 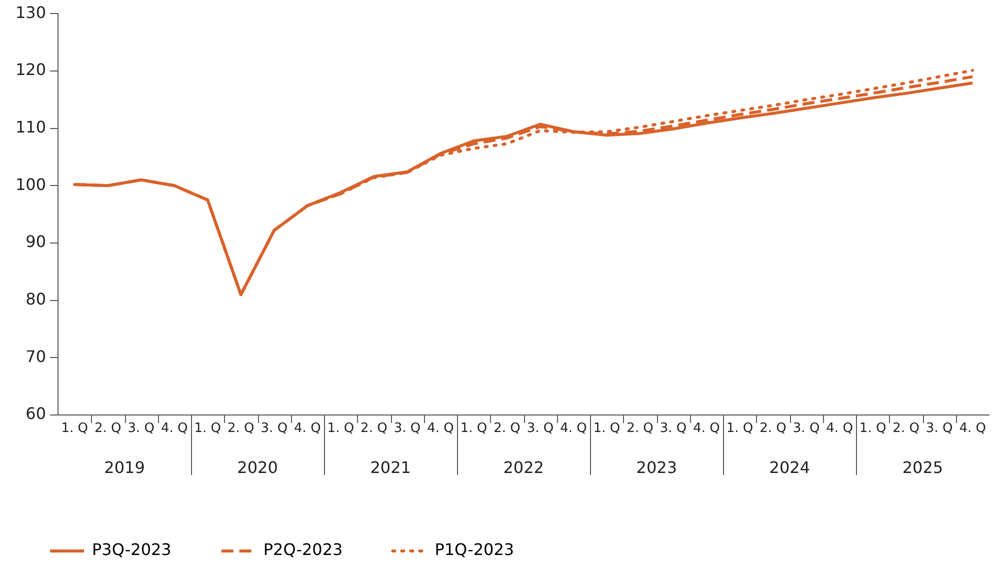 I want to click on y-tick-label: 100, so click(x=30, y=184).